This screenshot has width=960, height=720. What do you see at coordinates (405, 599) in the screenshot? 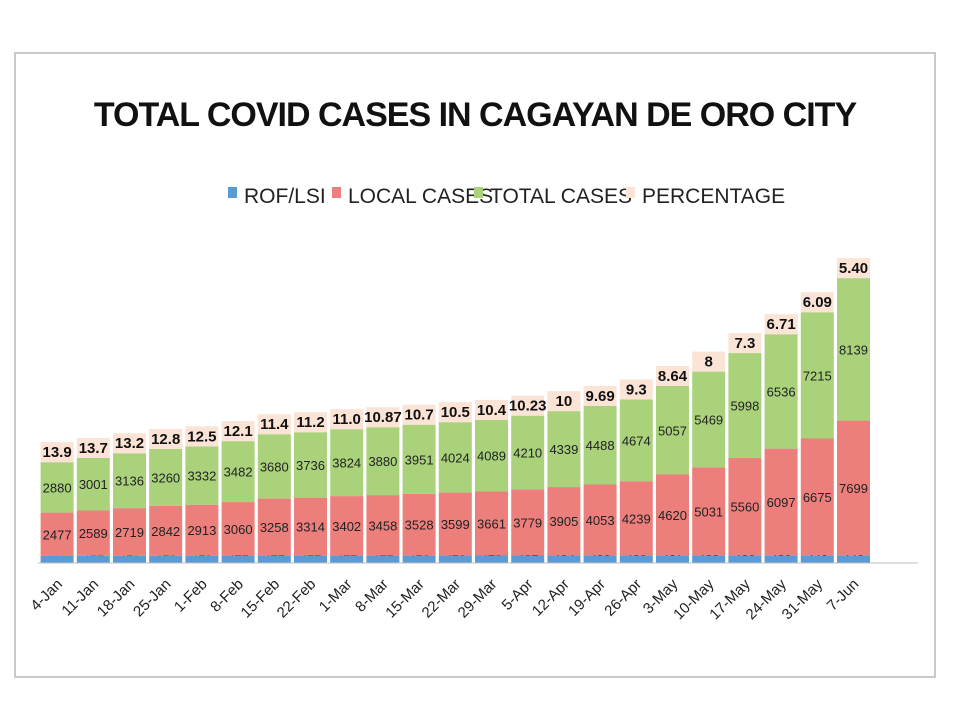
I see `x-tick-10: 15-Mar` at bounding box center [405, 599].